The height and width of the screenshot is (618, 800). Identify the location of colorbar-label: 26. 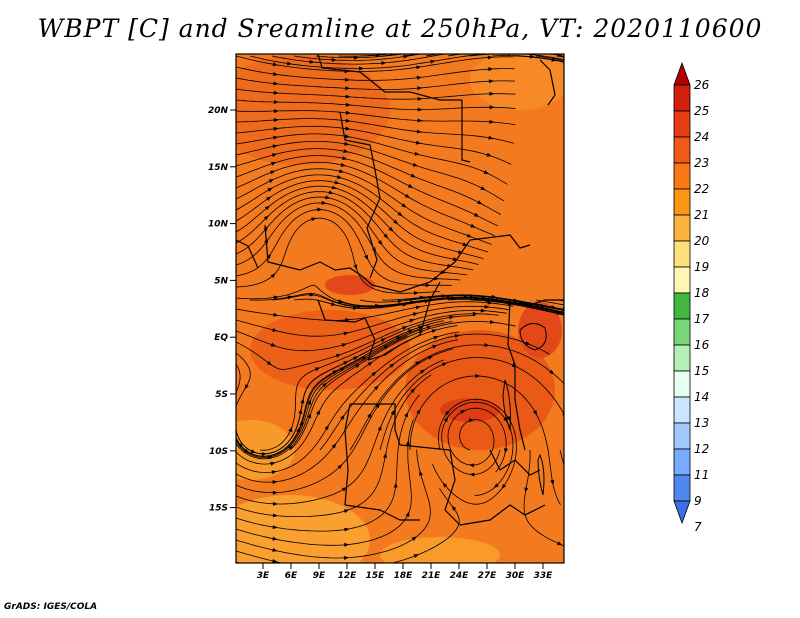
(702, 85).